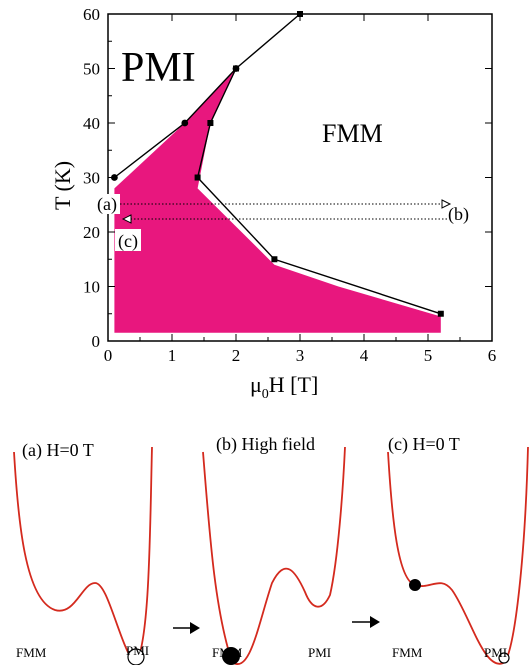 The image size is (532, 665). I want to click on y-tick-label-10: 10, so click(91, 287).